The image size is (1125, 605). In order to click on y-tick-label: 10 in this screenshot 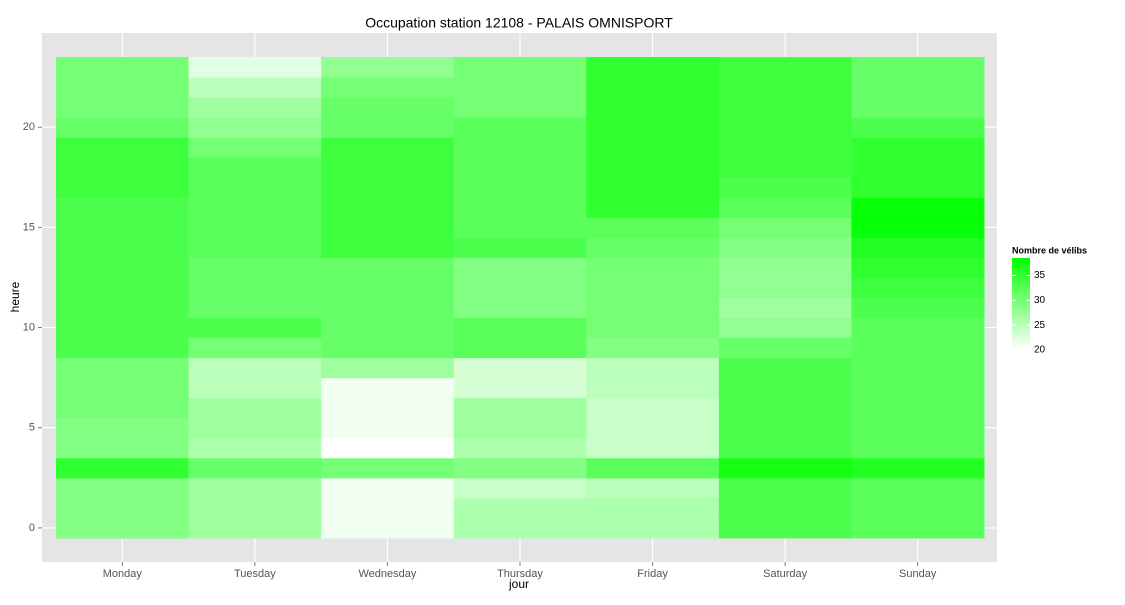, I will do `click(29, 327)`.